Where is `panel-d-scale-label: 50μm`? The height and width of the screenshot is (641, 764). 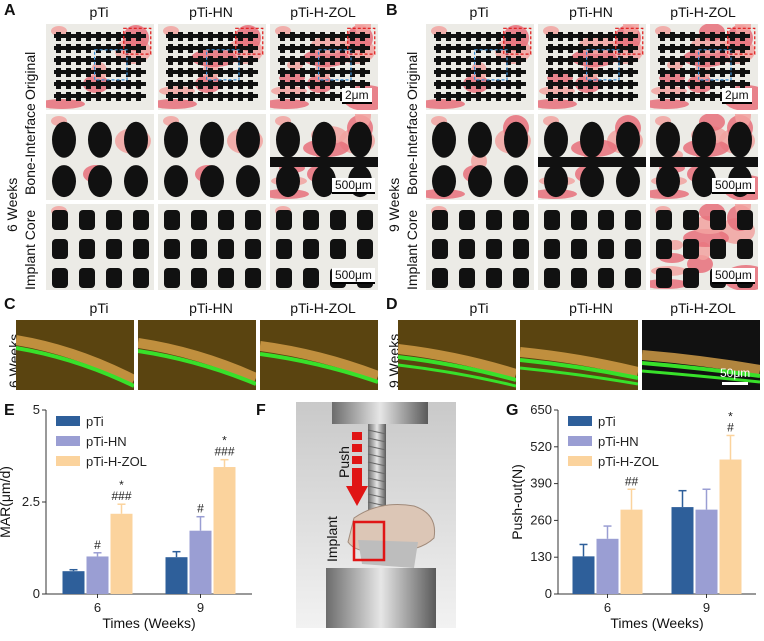
panel-d-scale-label: 50μm is located at coordinates (735, 373).